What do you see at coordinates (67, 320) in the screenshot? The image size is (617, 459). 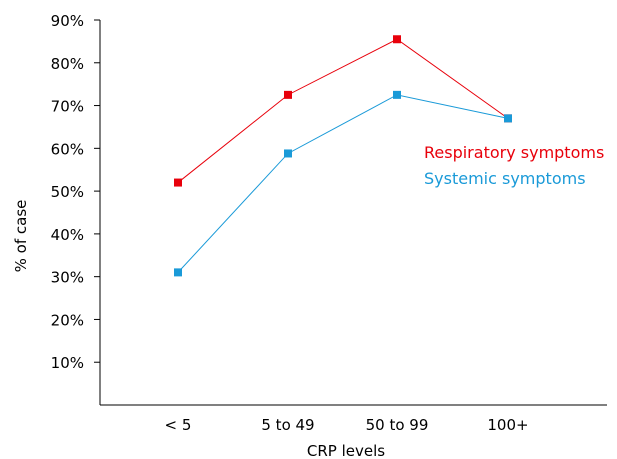 I see `y-tick-label: 20%` at bounding box center [67, 320].